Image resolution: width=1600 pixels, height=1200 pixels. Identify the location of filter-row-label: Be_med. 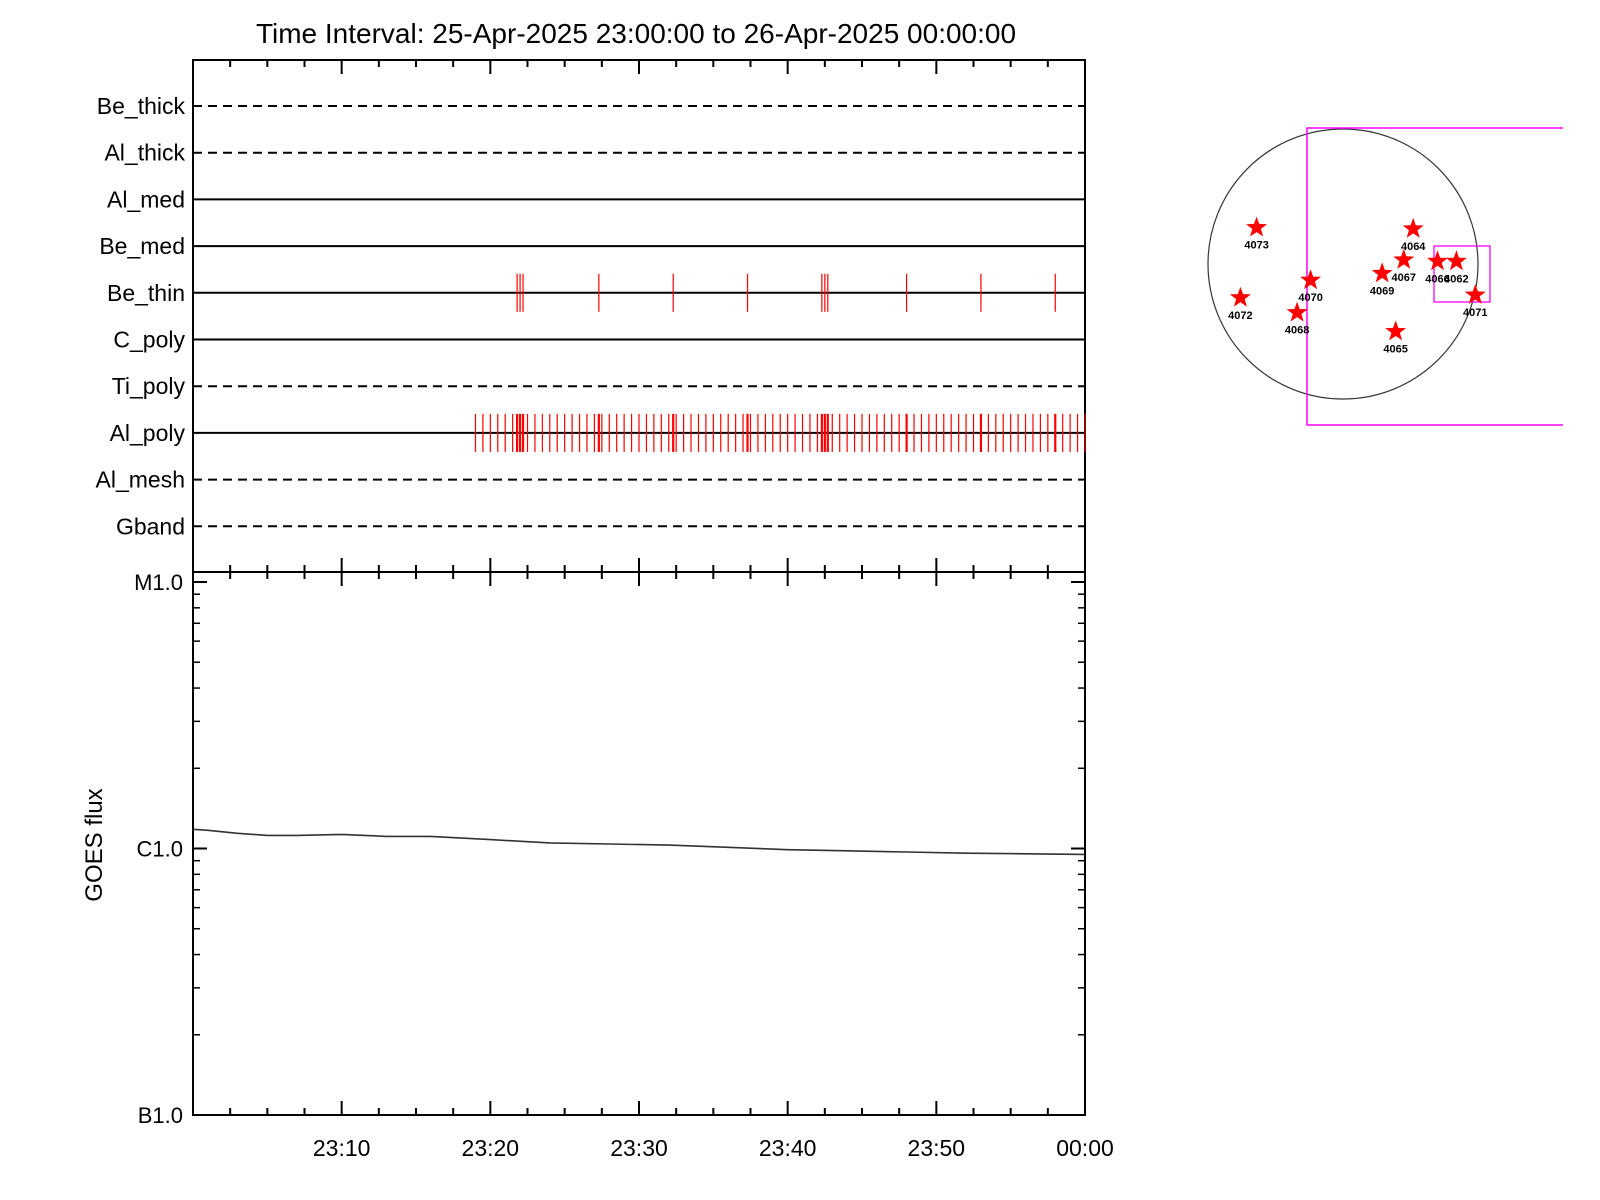
(142, 246).